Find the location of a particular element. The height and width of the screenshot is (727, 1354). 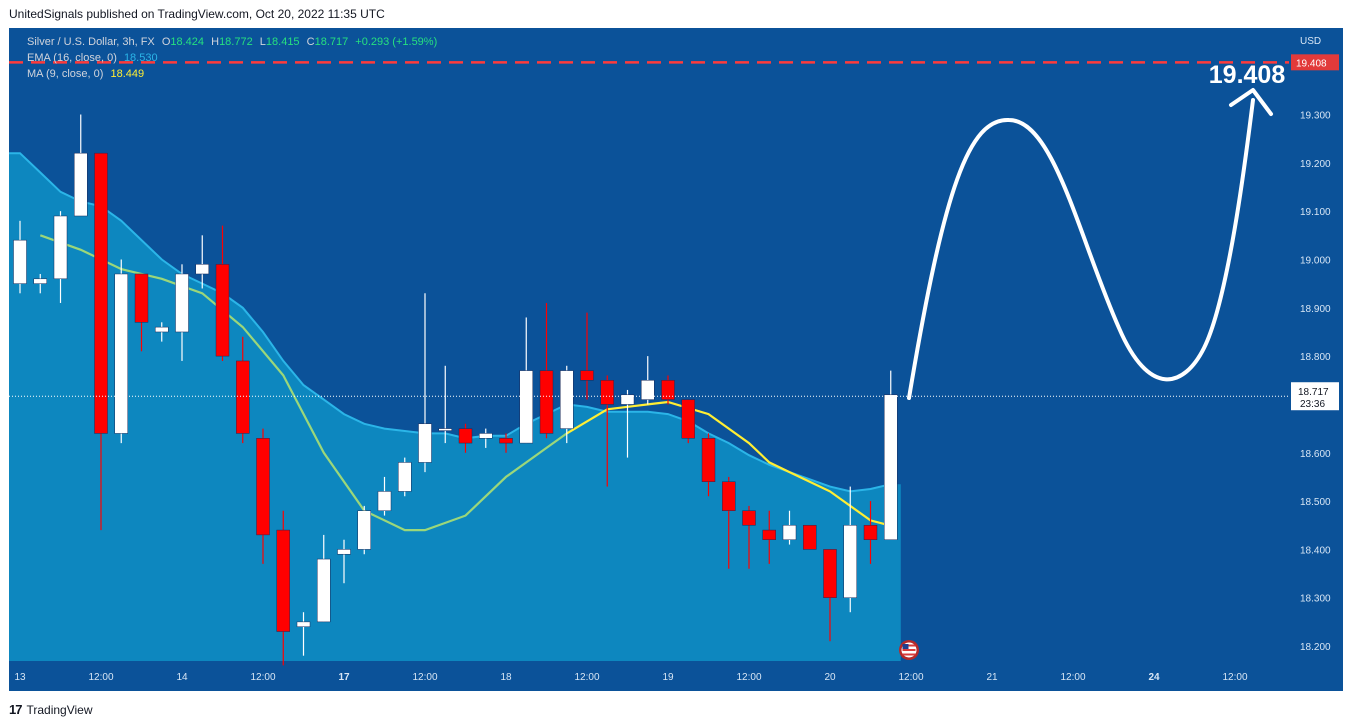

x-tick-label: 18 is located at coordinates (506, 677).